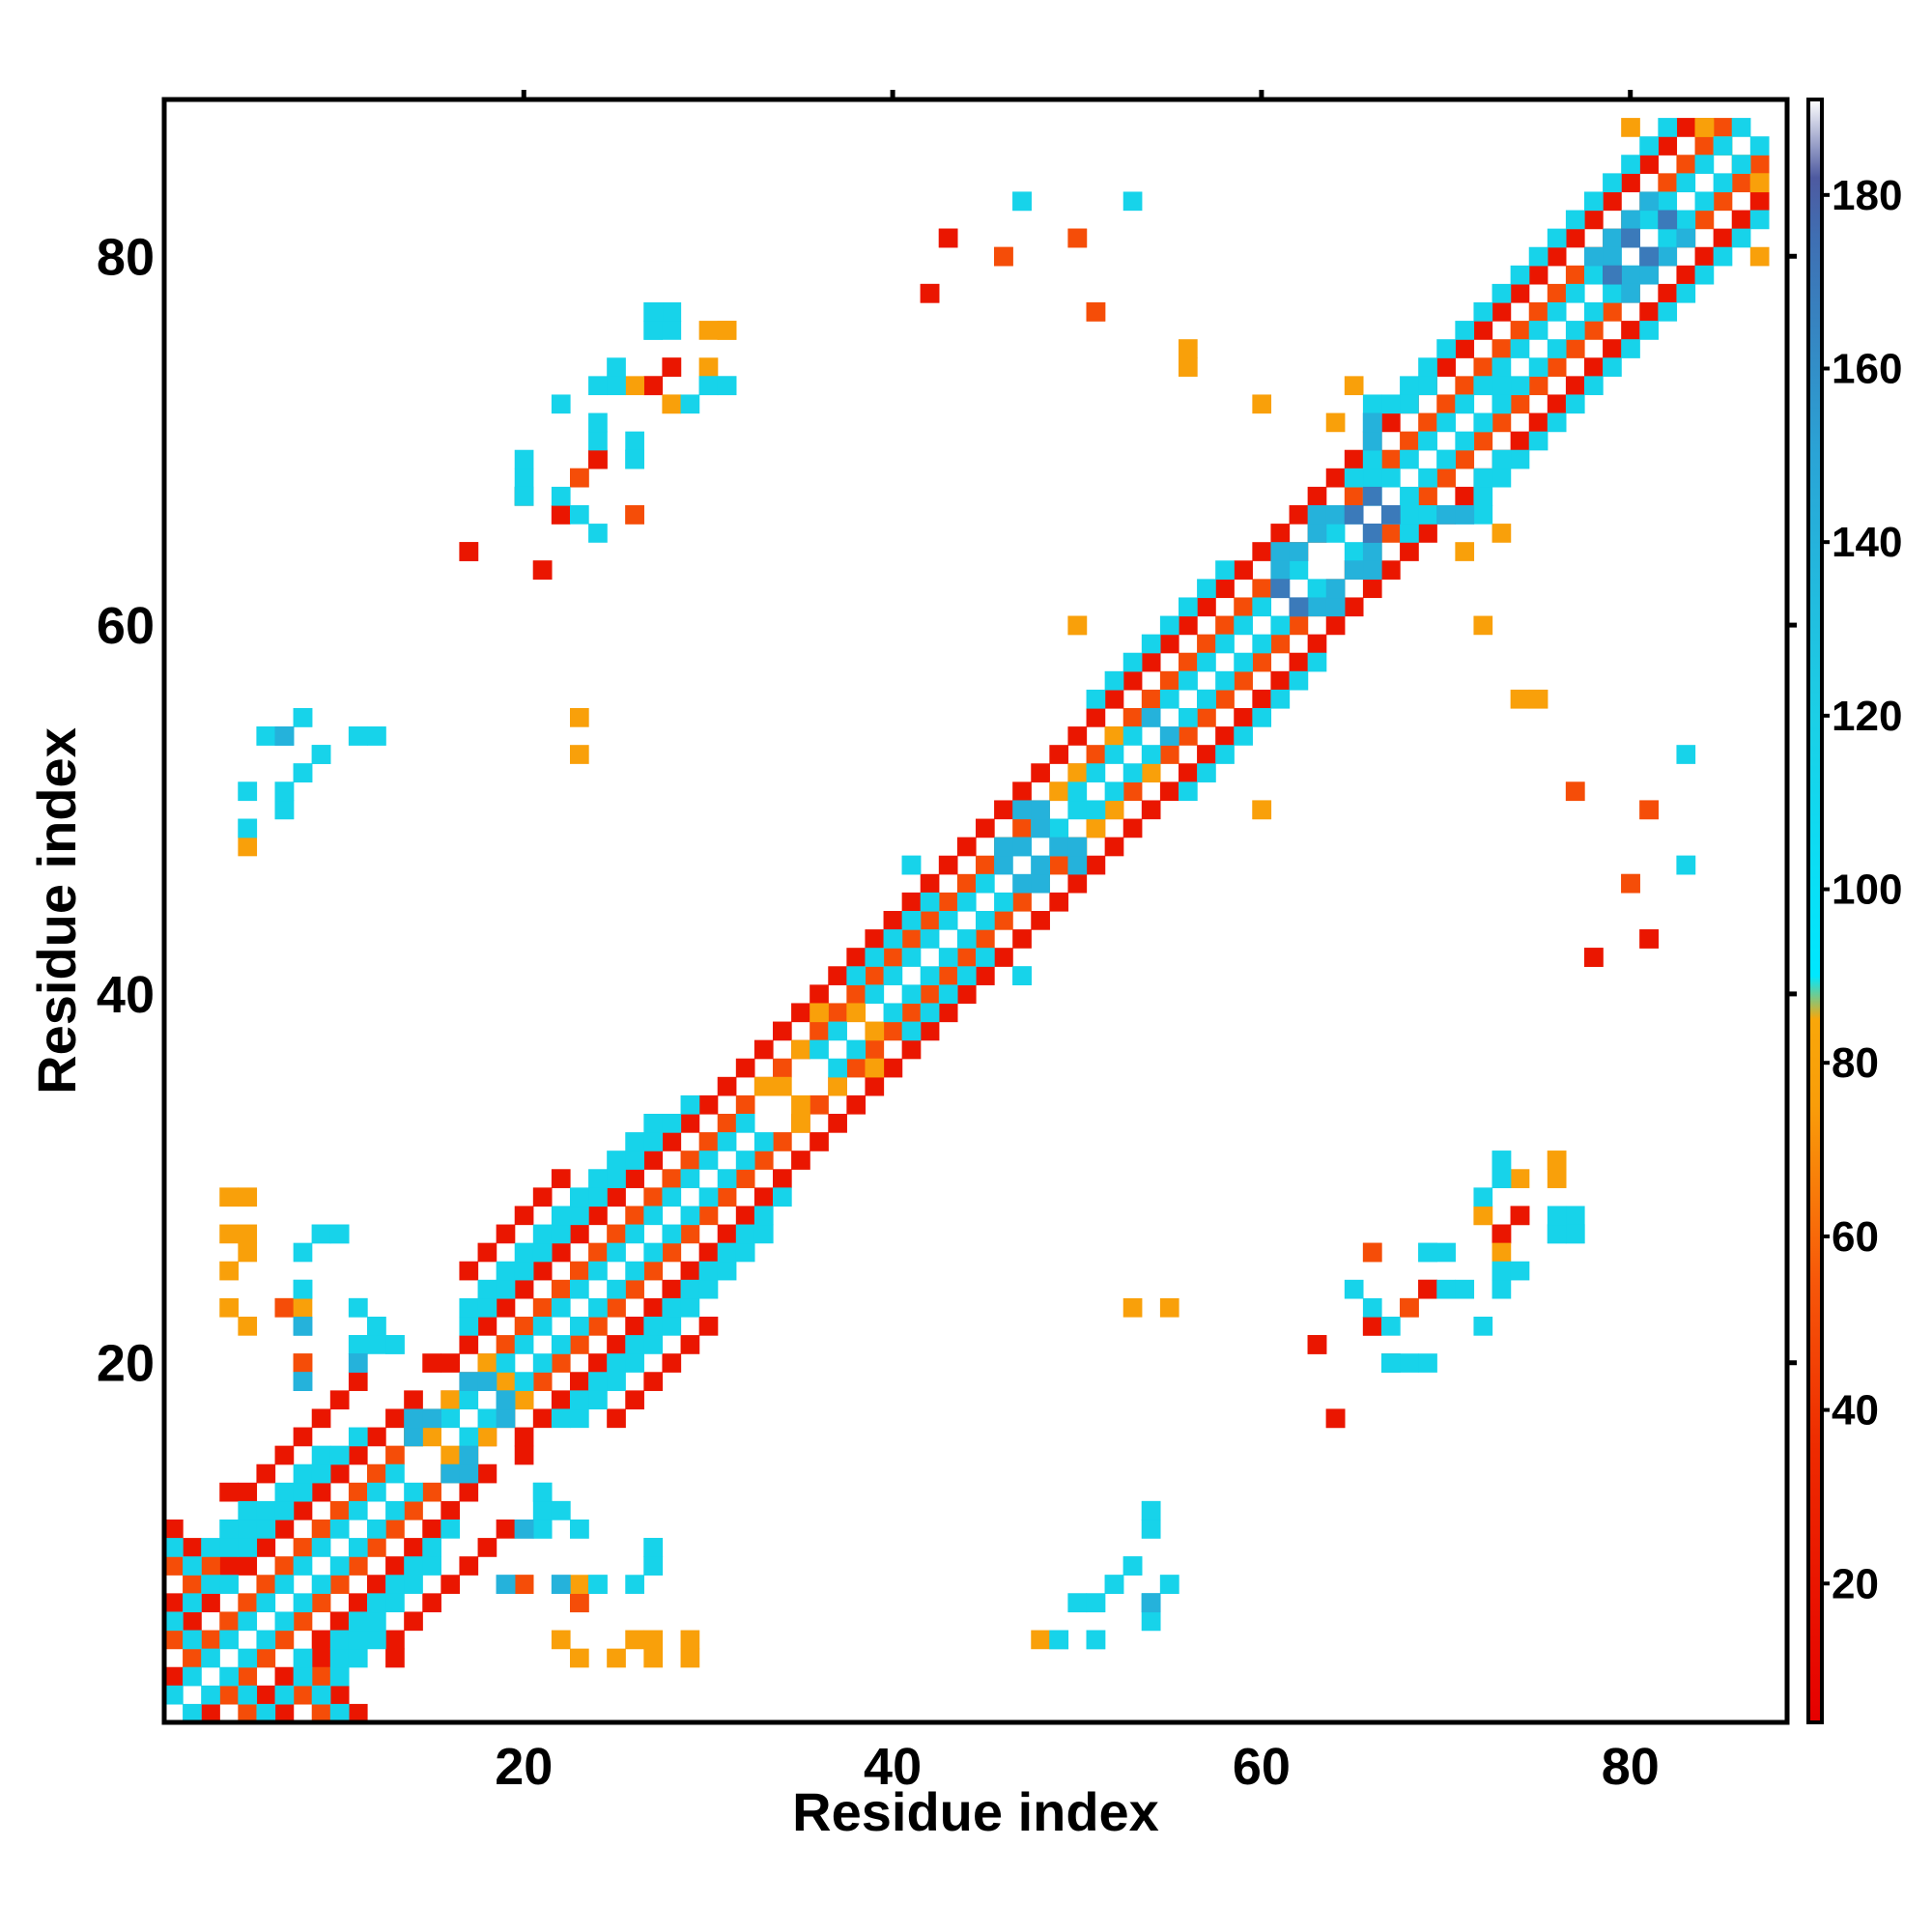 The image size is (1932, 1932). I want to click on x-tick-label: 60, so click(1262, 1767).